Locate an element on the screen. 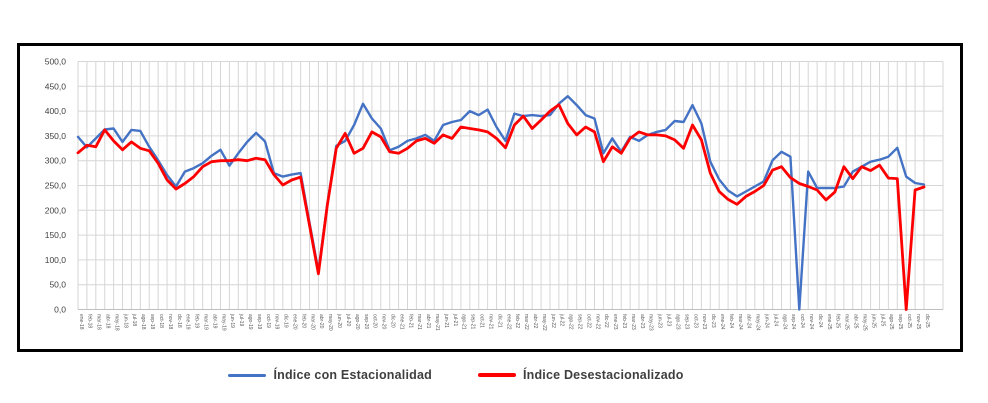 This screenshot has height=403, width=988. y-tick-label: 400,0 is located at coordinates (56, 111).